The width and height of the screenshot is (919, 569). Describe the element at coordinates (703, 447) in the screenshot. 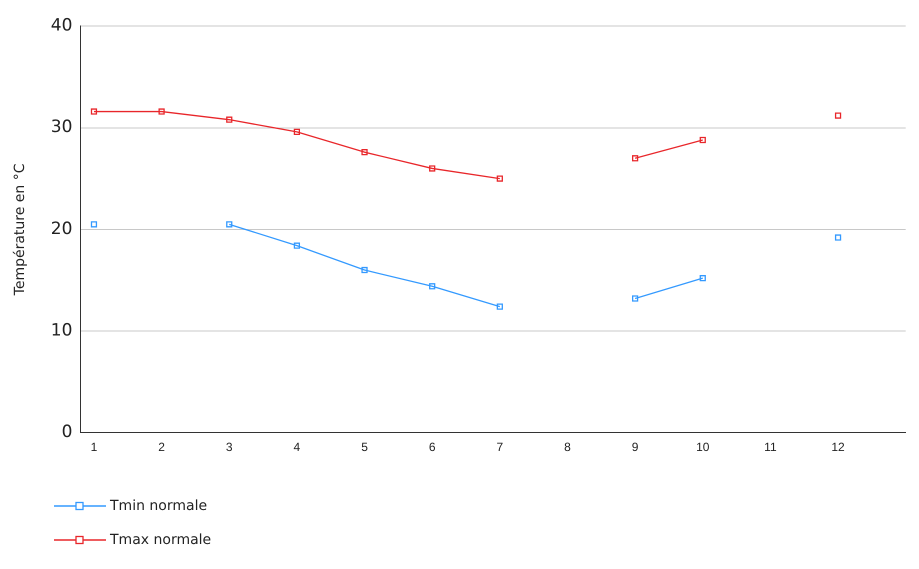

I see `x-tick-label: 10` at that location.